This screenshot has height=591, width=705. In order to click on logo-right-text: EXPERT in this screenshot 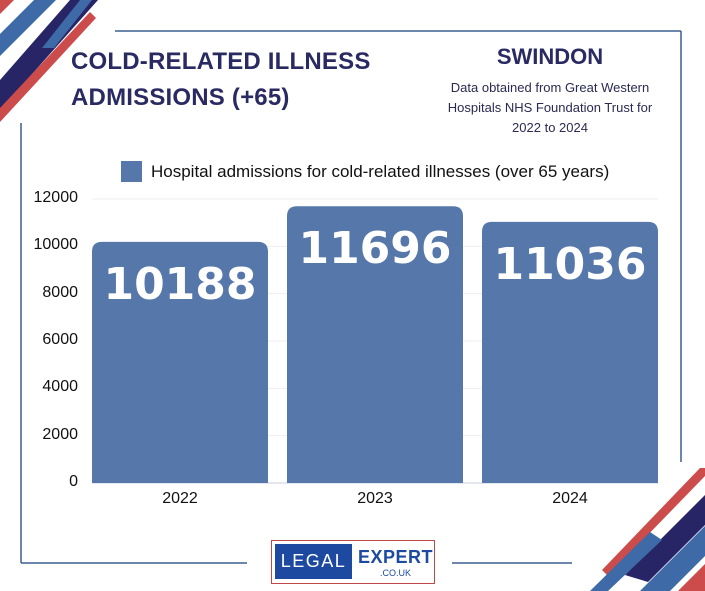, I will do `click(396, 557)`.